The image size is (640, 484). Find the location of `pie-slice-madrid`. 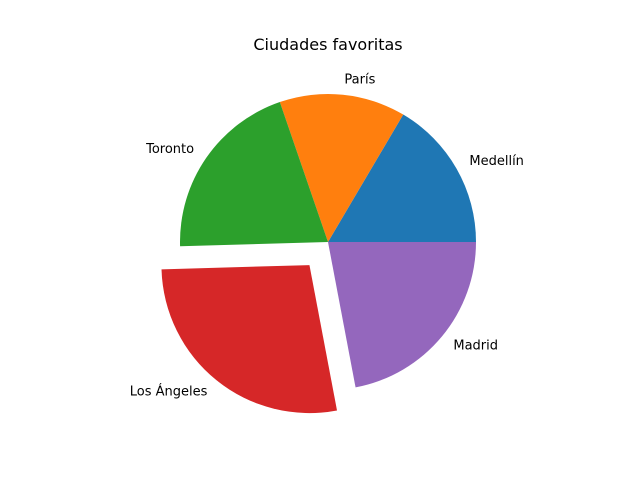

pie-slice-madrid is located at coordinates (402, 315).